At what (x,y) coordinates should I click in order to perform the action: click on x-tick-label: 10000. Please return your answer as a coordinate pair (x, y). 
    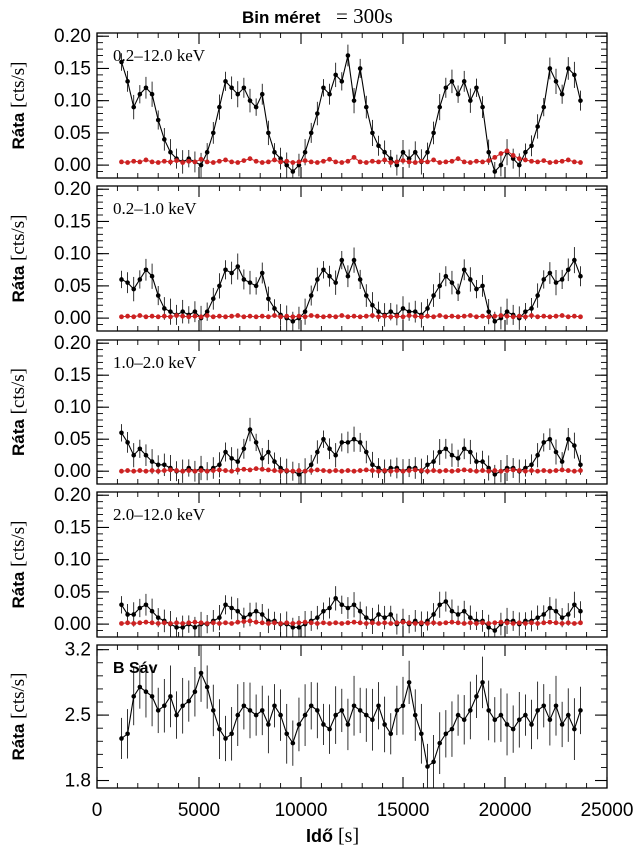
    Looking at the image, I should click on (301, 810).